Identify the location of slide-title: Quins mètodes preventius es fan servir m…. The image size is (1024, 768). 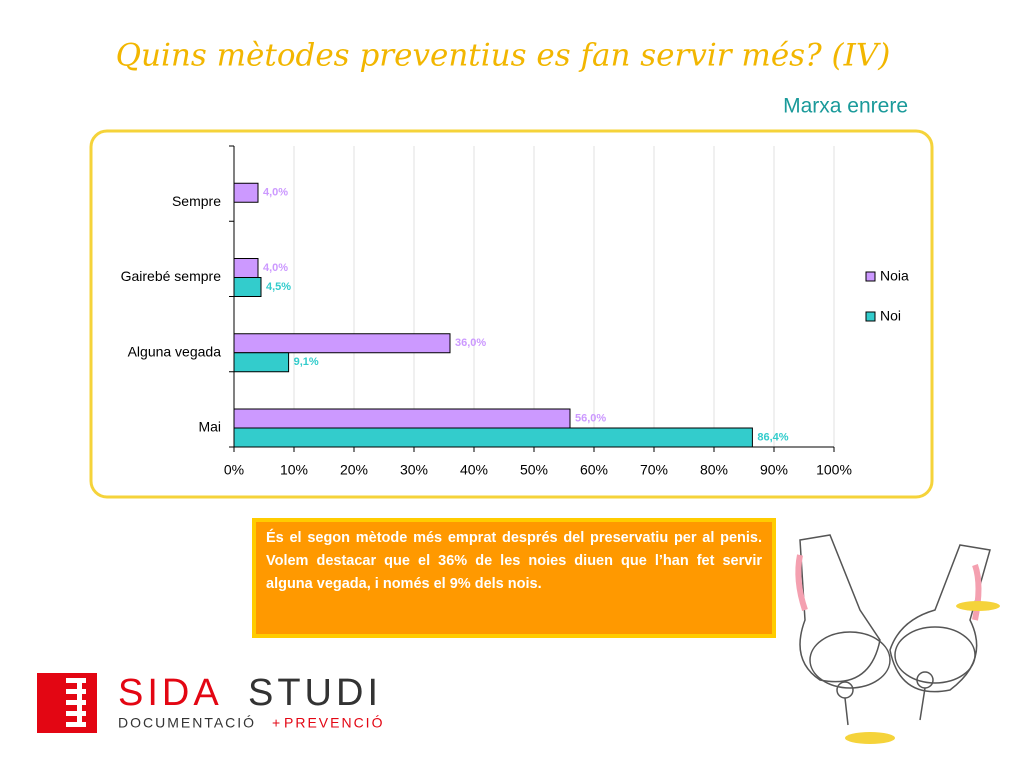
(503, 56).